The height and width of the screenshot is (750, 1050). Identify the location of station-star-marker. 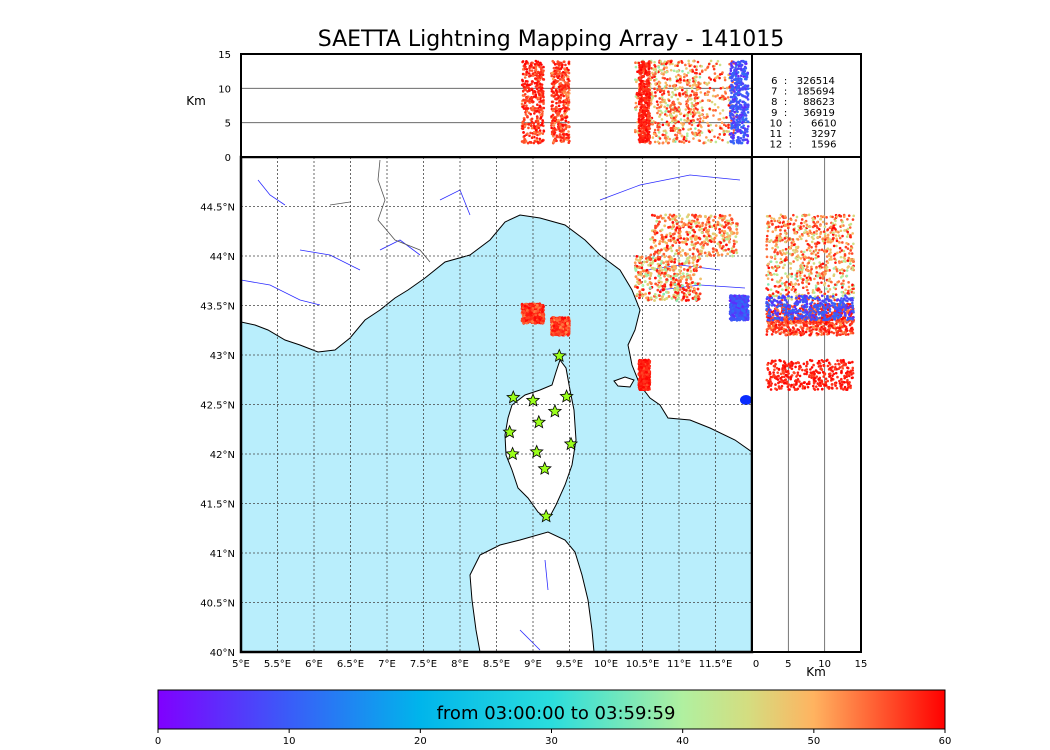
(555, 410).